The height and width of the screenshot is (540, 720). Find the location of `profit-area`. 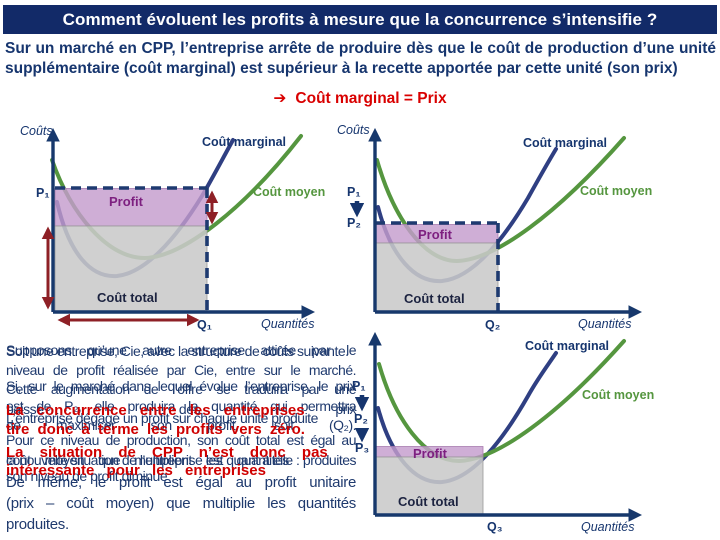

profit-area is located at coordinates (131, 207).